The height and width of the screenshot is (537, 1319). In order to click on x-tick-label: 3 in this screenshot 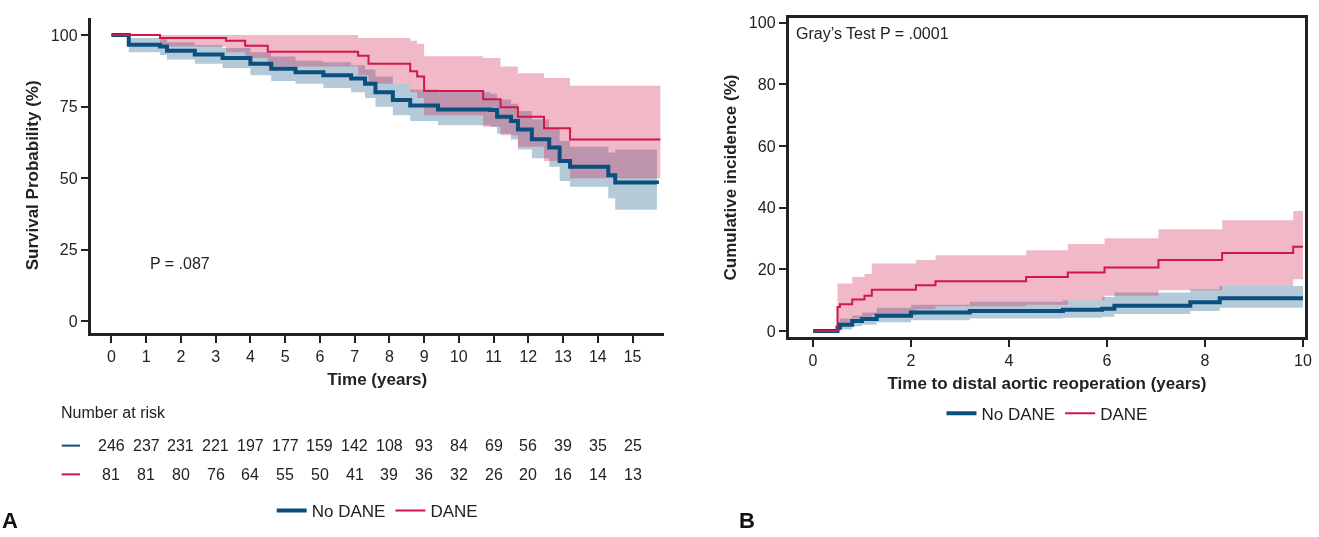, I will do `click(216, 356)`.